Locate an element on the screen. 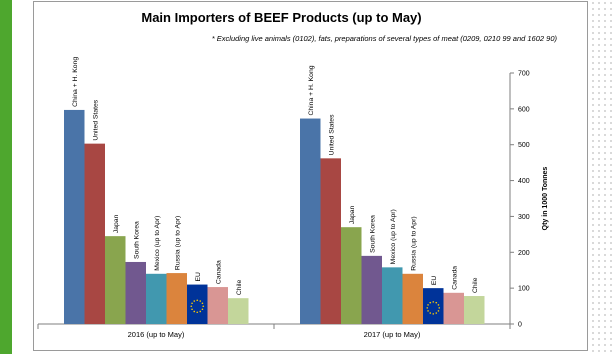 The width and height of the screenshot is (614, 354). y-tick-label: 400 is located at coordinates (524, 181).